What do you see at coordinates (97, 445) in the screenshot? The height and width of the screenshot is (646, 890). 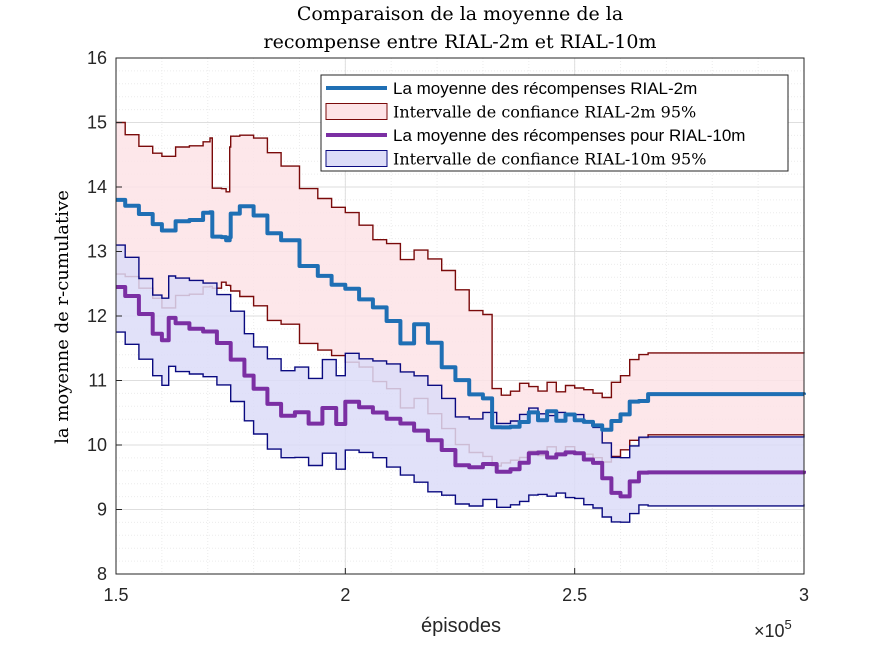 I see `y-tick-label: 10` at bounding box center [97, 445].